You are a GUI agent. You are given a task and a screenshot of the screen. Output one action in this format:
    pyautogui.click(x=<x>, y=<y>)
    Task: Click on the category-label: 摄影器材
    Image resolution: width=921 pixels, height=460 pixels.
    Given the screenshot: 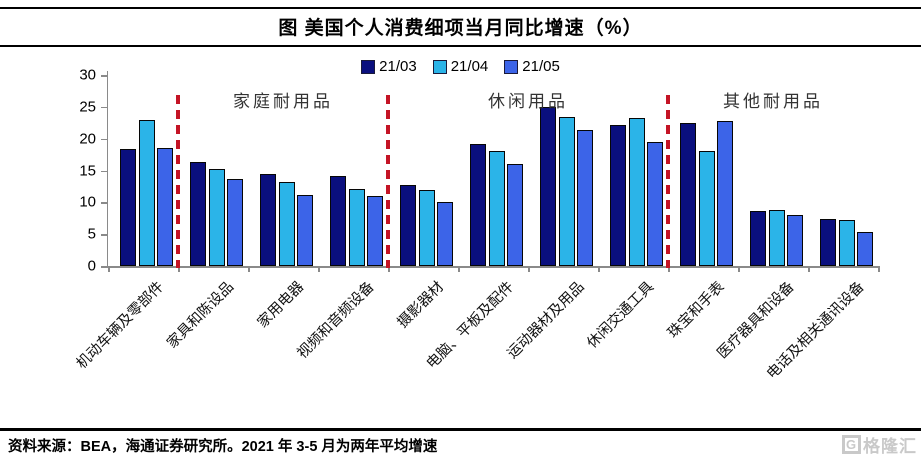 What is the action you would take?
    pyautogui.click(x=421, y=305)
    